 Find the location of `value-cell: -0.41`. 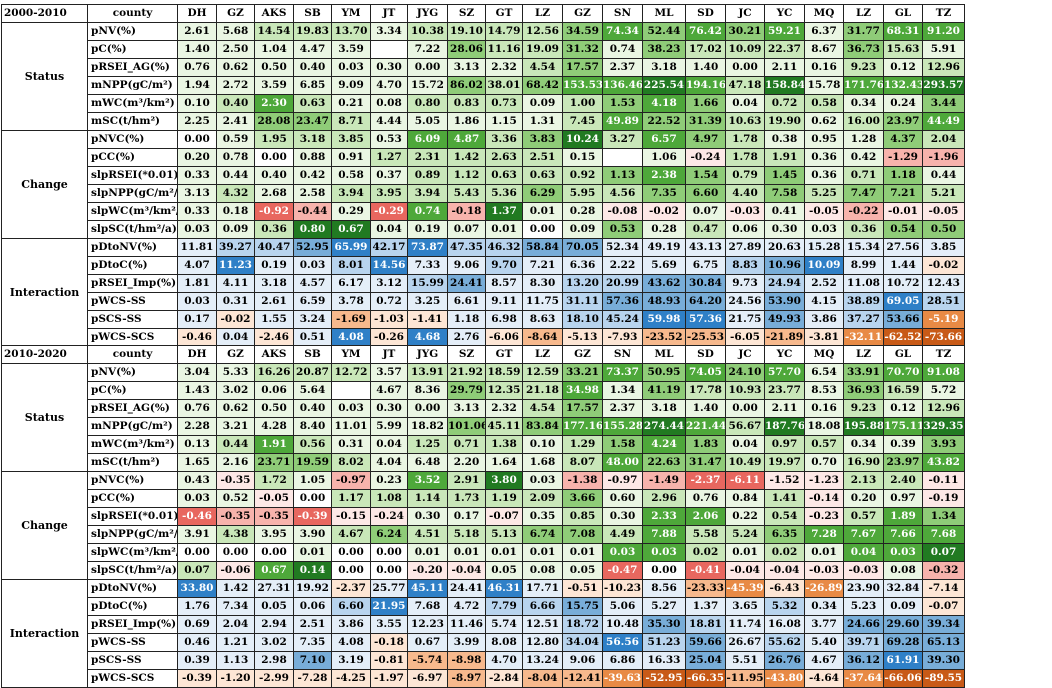

value-cell: -0.41 is located at coordinates (705, 570).